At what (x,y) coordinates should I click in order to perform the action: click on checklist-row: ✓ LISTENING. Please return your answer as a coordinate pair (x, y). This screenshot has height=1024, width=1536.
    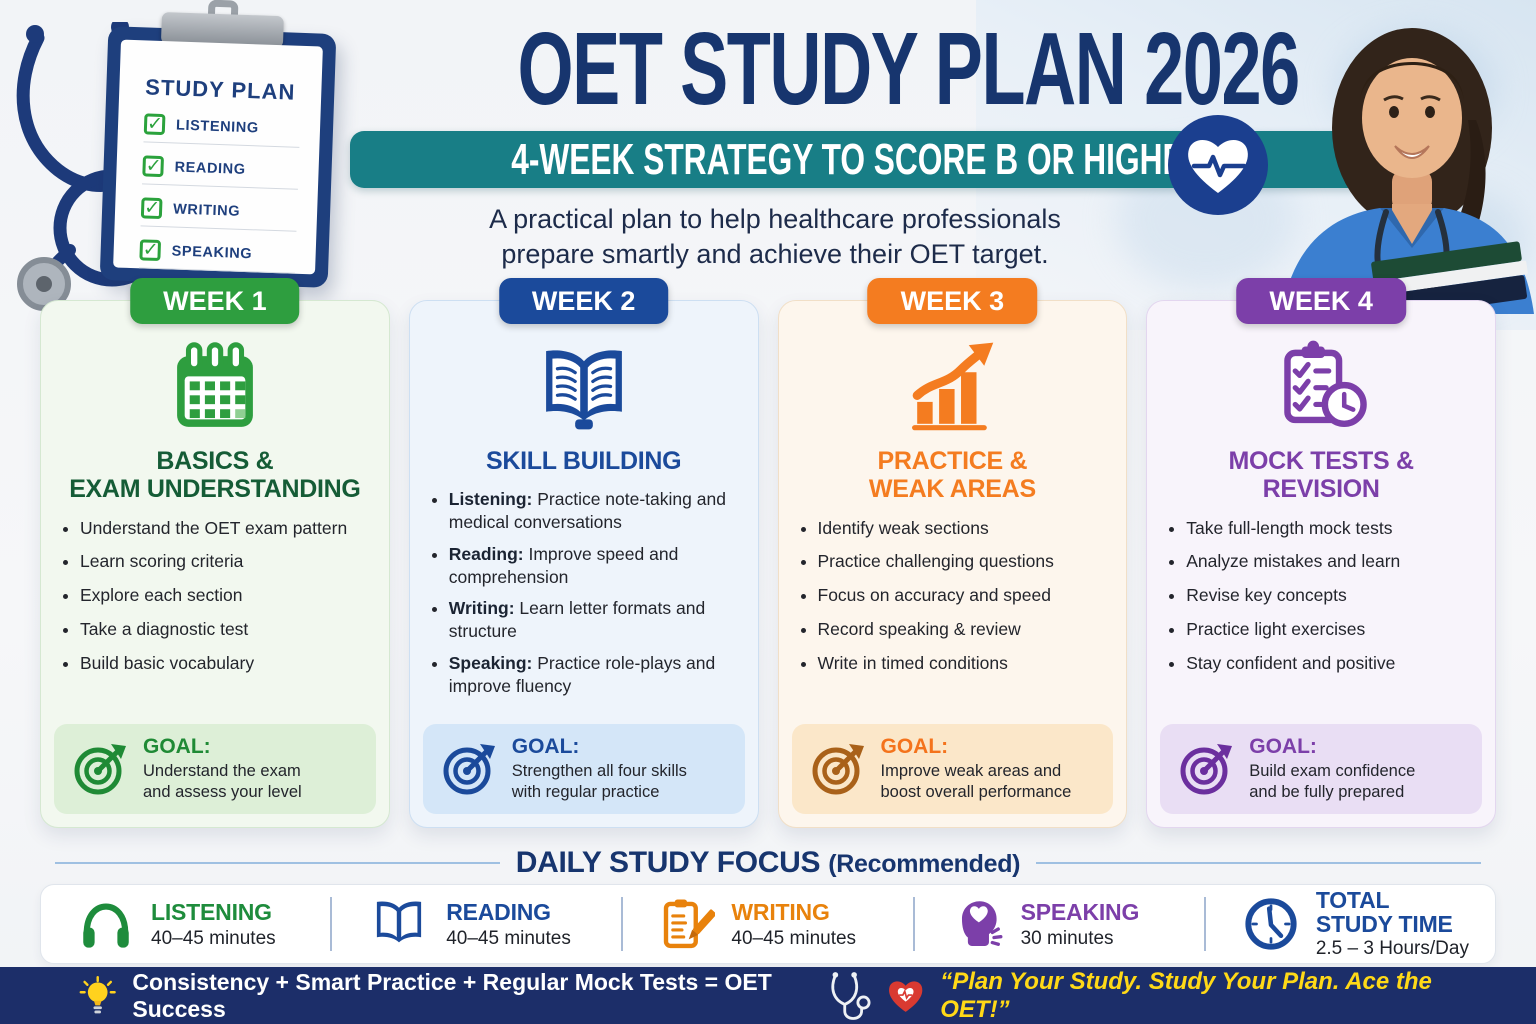
    Looking at the image, I should click on (222, 130).